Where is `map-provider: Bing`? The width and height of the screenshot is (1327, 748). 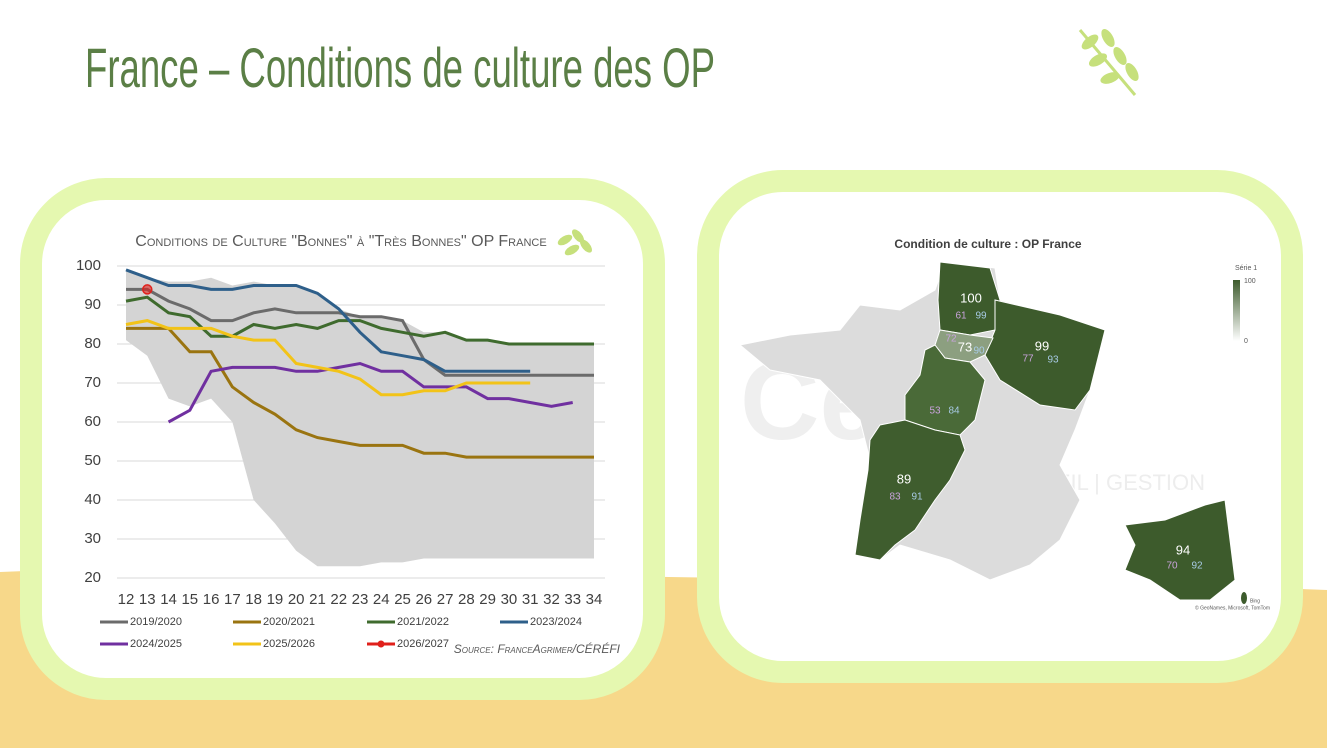
map-provider: Bing is located at coordinates (1255, 601).